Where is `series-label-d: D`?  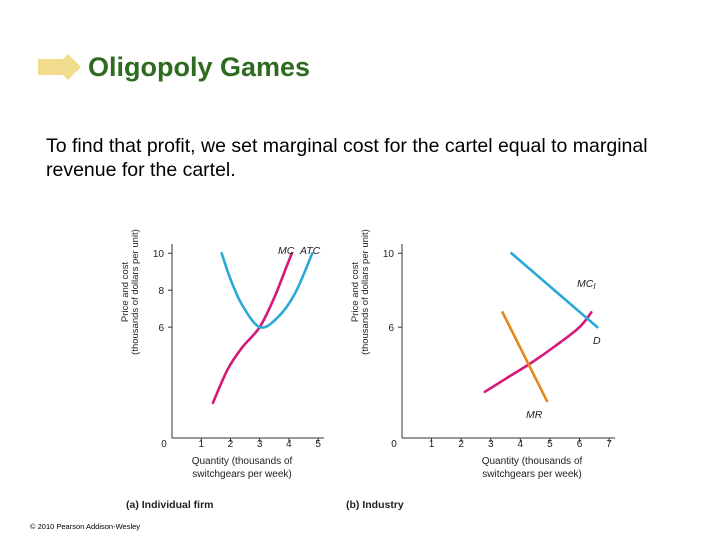
series-label-d: D is located at coordinates (597, 341).